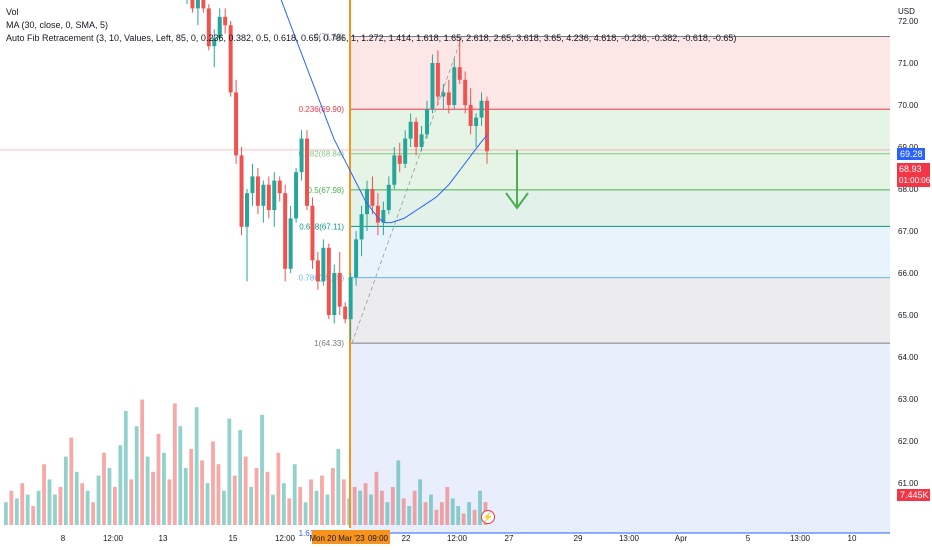 Image resolution: width=932 pixels, height=550 pixels. I want to click on fib-label-0.618: 0.618(67.11), so click(321, 226).